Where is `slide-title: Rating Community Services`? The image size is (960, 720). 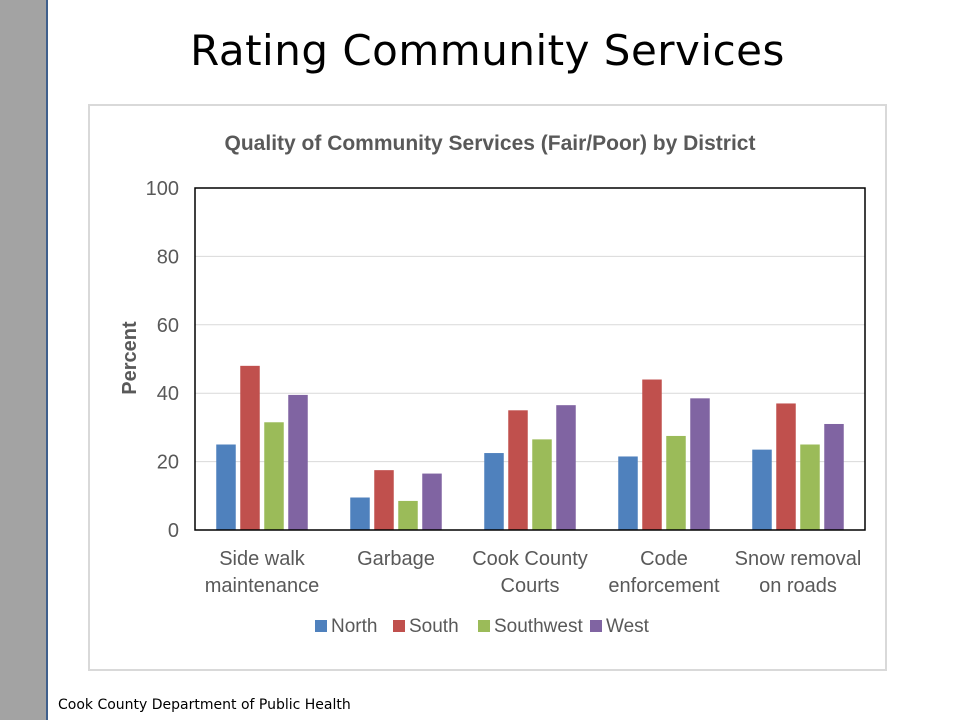 slide-title: Rating Community Services is located at coordinates (487, 50).